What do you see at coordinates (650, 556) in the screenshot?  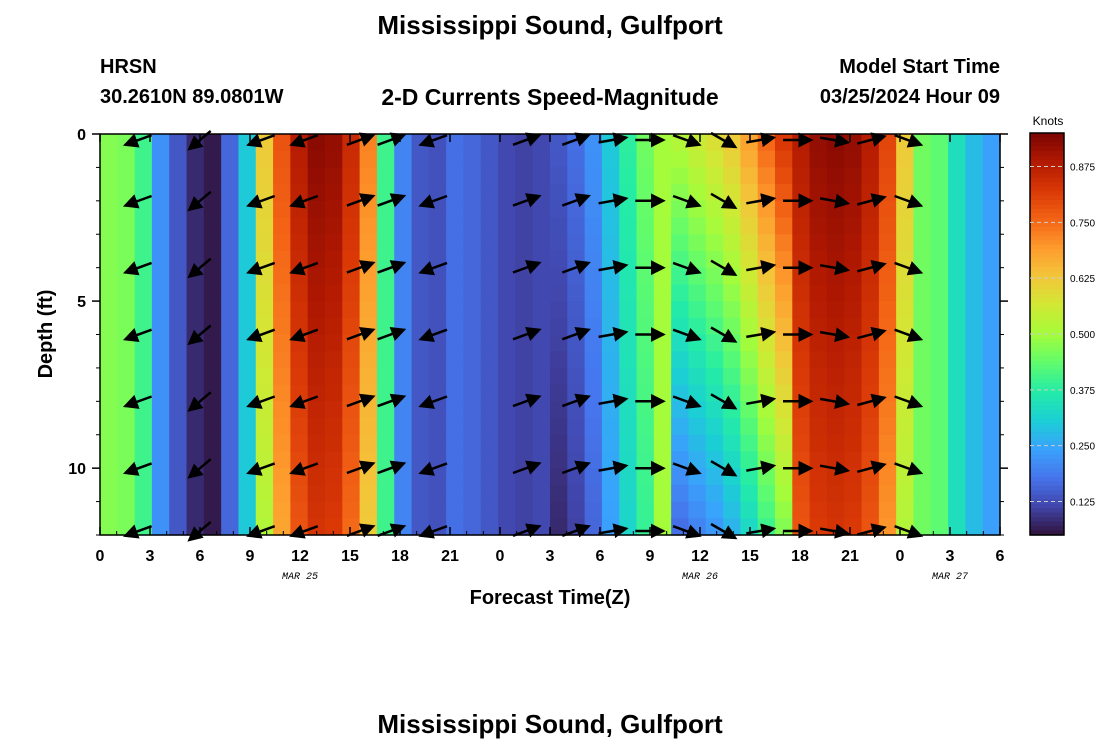 I see `x-tick-label: 9` at bounding box center [650, 556].